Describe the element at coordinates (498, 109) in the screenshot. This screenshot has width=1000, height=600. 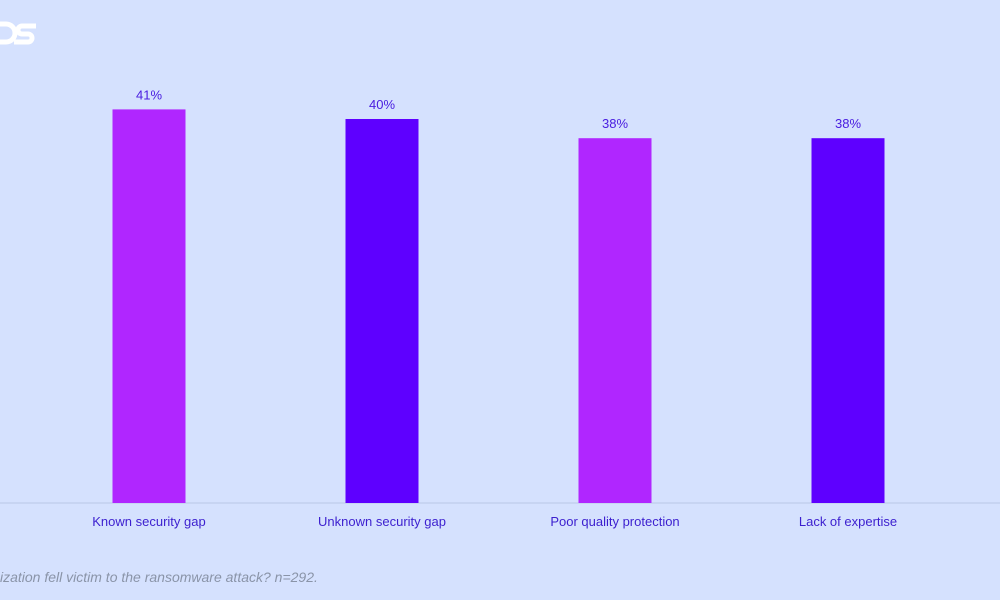
I see `data-labels-group: 41% 40% 38% 38%` at that location.